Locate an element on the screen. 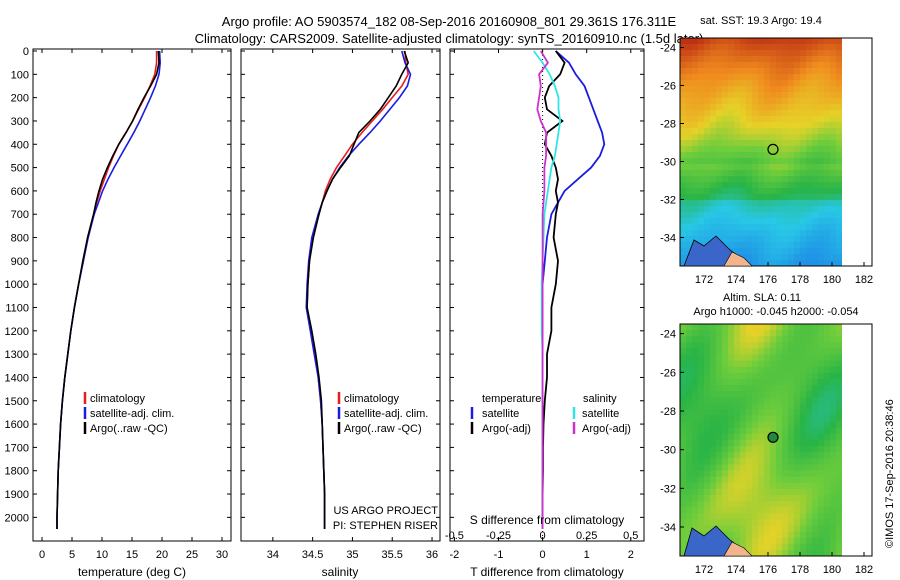  salinity-tick-label: 35.5 is located at coordinates (392, 555).